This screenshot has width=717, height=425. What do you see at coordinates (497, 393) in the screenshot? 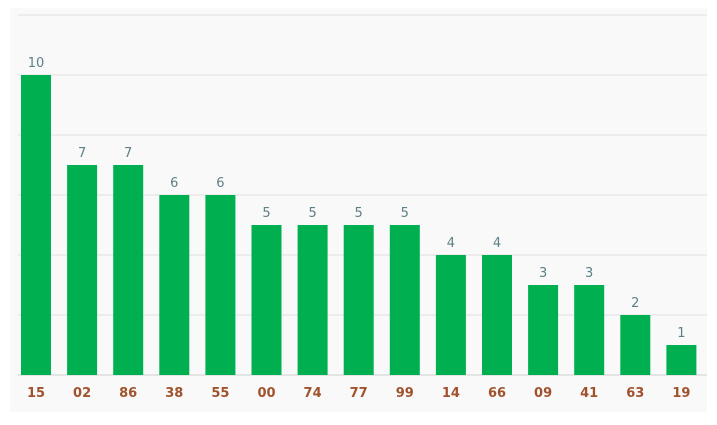
I see `category-label-66: 66` at bounding box center [497, 393].